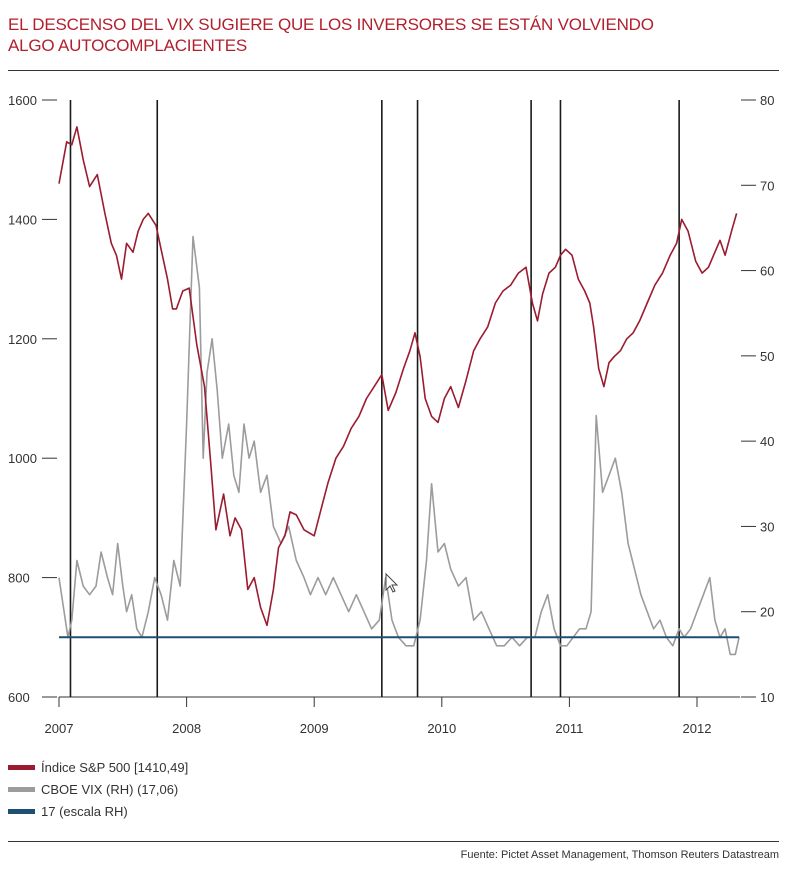 This screenshot has width=791, height=869. Describe the element at coordinates (314, 728) in the screenshot. I see `x-tick-label-2009: 2009` at that location.